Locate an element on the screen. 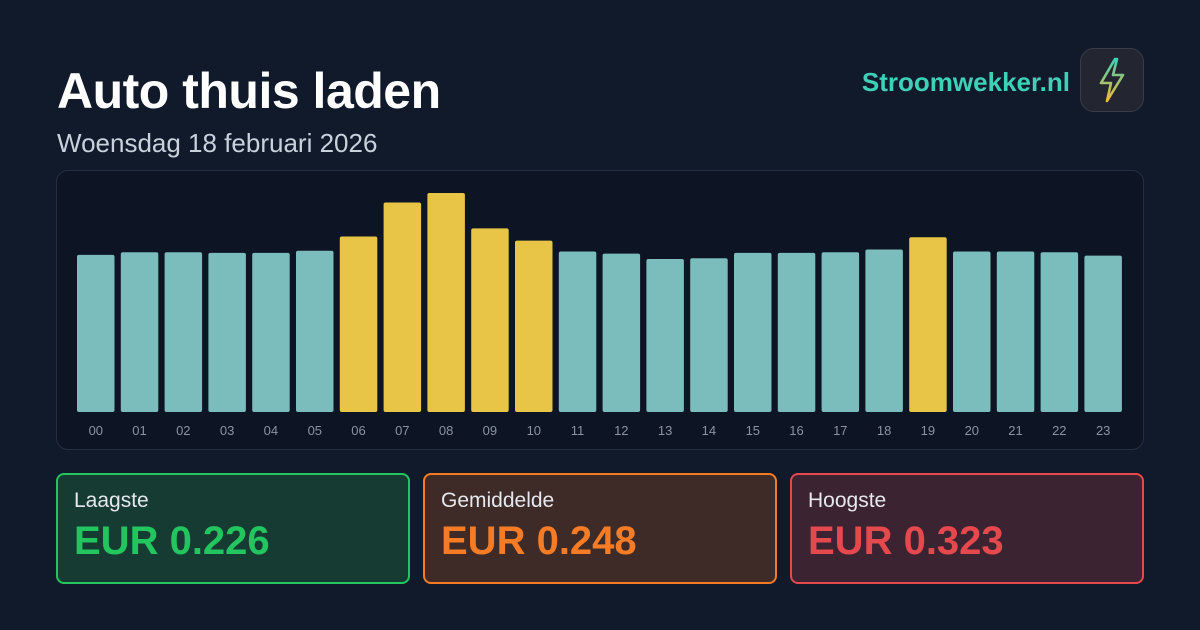 The height and width of the screenshot is (630, 1200). x-tick-label: 12 is located at coordinates (621, 430).